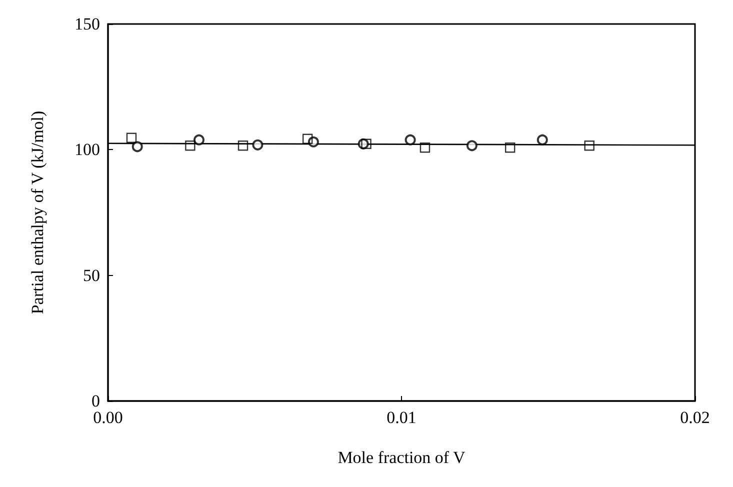  I want to click on y-tick-label: 150, so click(87, 24).